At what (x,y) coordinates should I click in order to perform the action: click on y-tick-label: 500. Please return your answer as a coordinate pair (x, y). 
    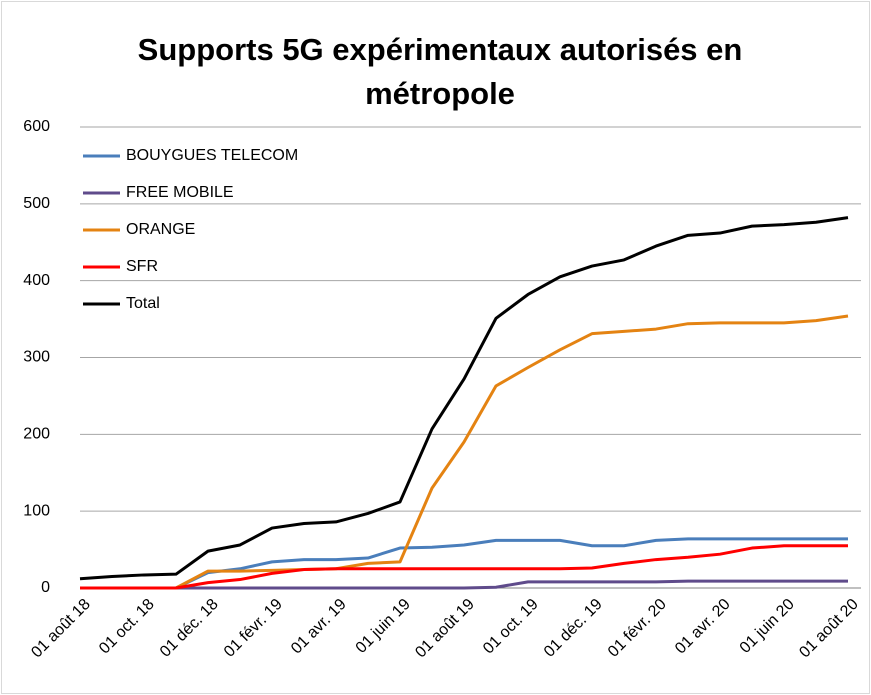
    Looking at the image, I should click on (36, 203).